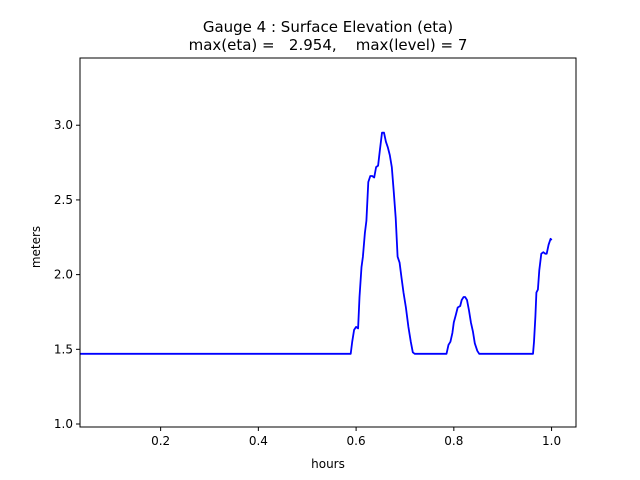 This screenshot has width=640, height=480. I want to click on y-tick-label: 2.5, so click(63, 200).